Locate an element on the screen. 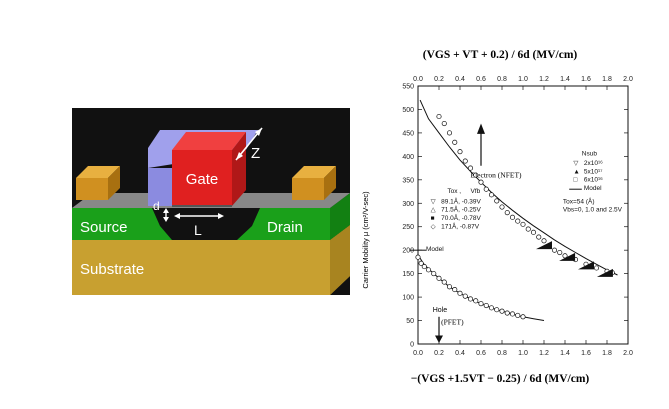  x-tick-label-top: 2.0 is located at coordinates (628, 79).